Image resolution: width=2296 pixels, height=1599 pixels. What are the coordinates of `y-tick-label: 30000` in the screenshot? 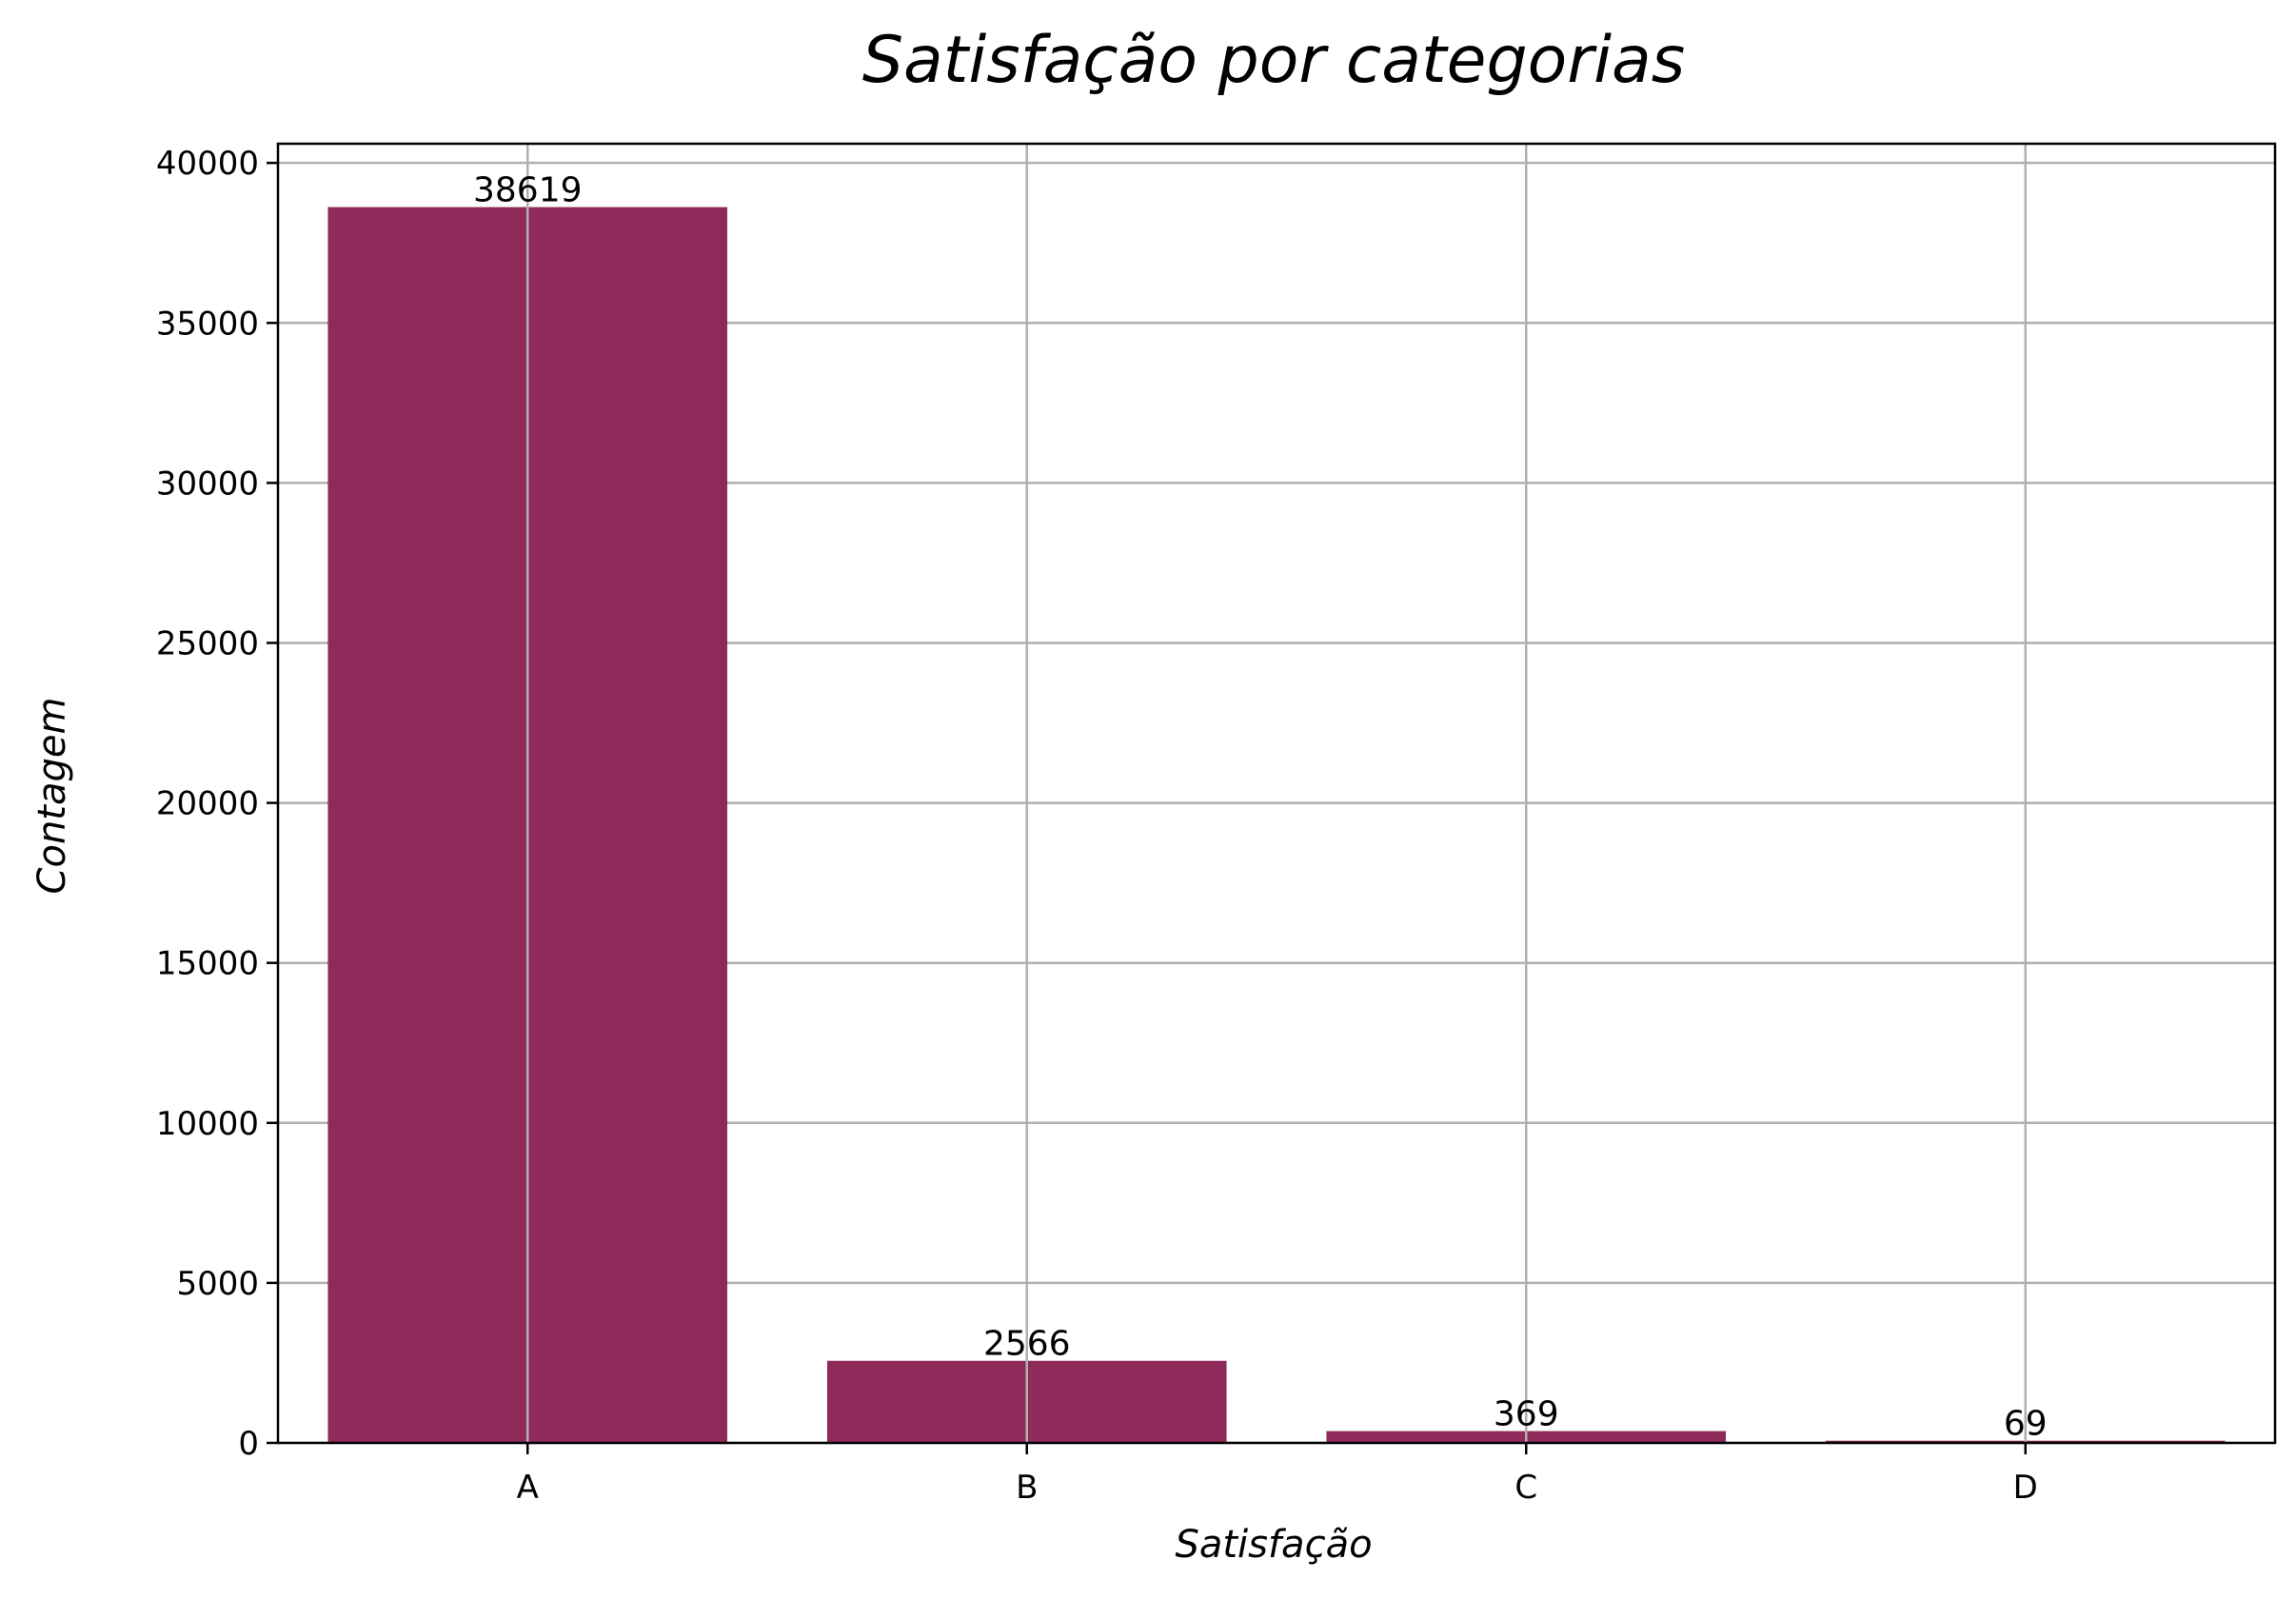 It's located at (207, 484).